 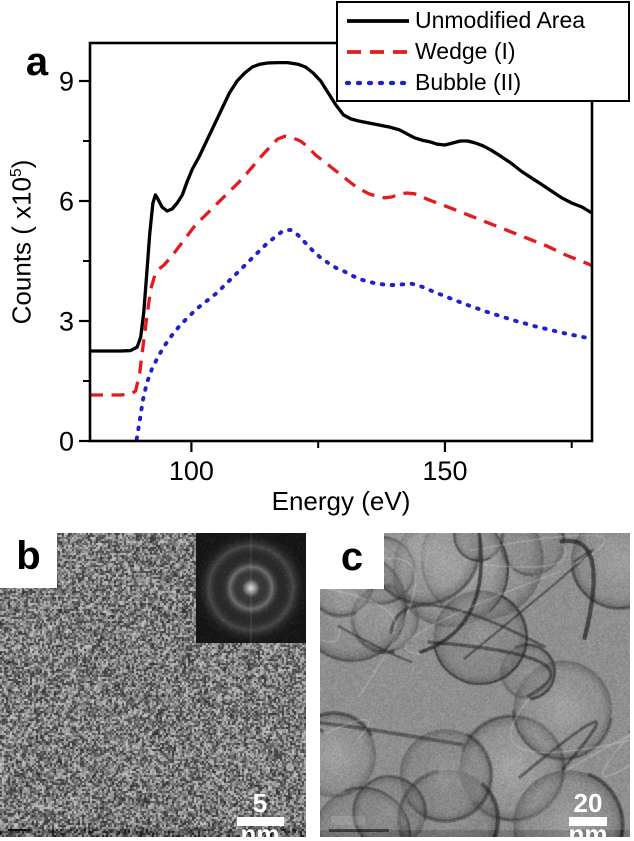 What do you see at coordinates (588, 814) in the screenshot?
I see `scale-bar-label-c: 20 nm` at bounding box center [588, 814].